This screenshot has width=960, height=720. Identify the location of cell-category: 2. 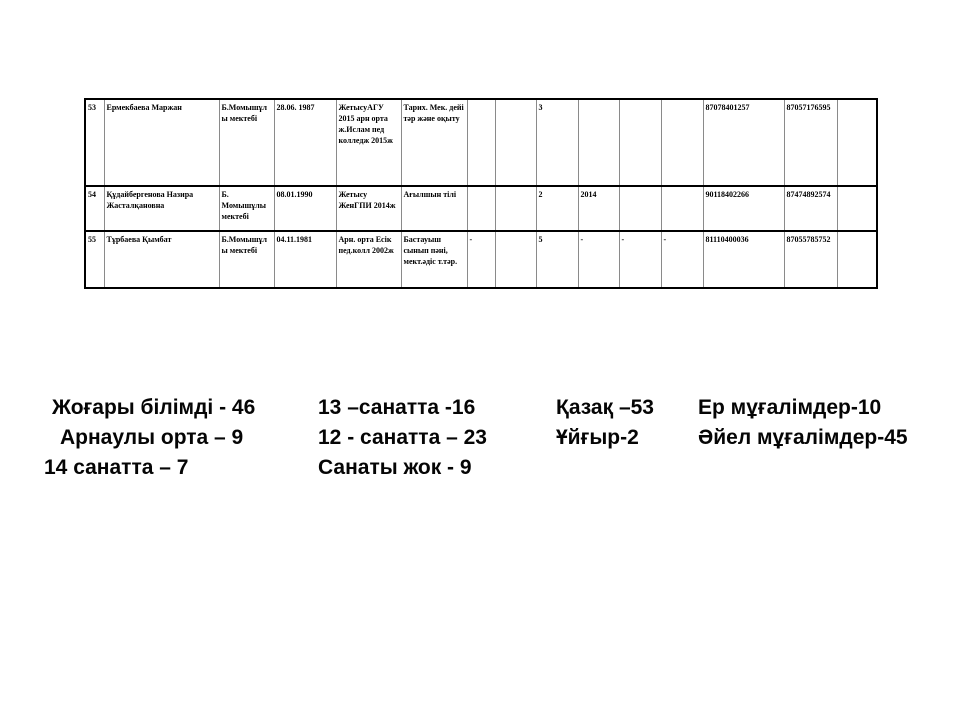
(557, 208).